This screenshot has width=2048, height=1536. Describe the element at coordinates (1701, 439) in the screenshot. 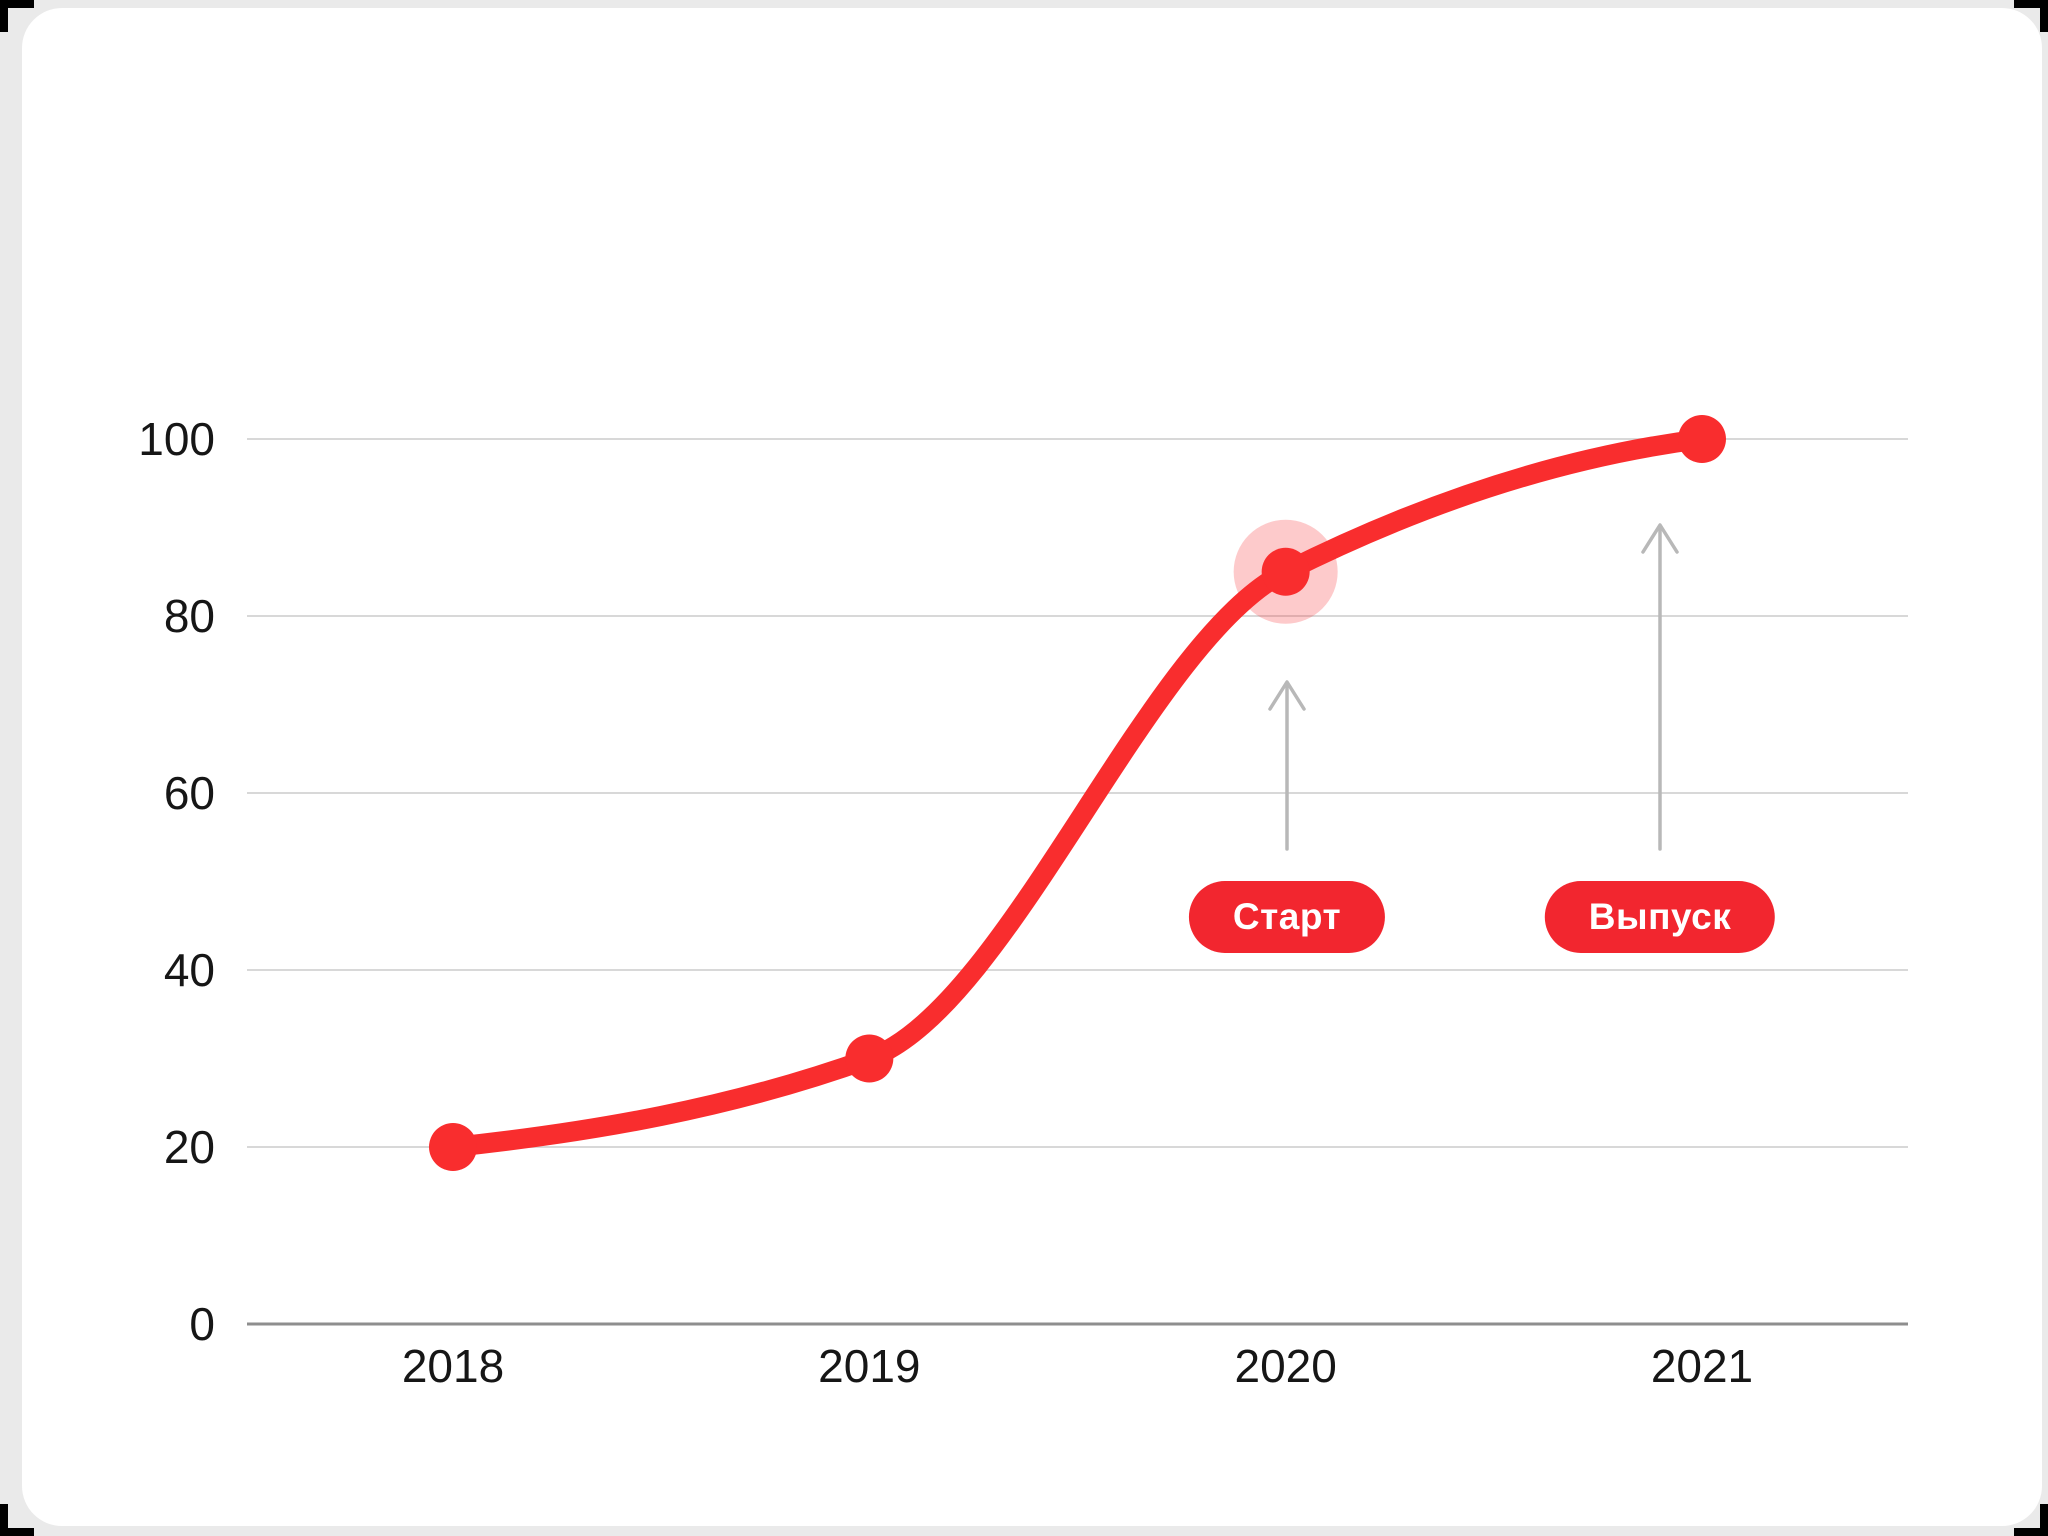

I see `data-point-2021` at that location.